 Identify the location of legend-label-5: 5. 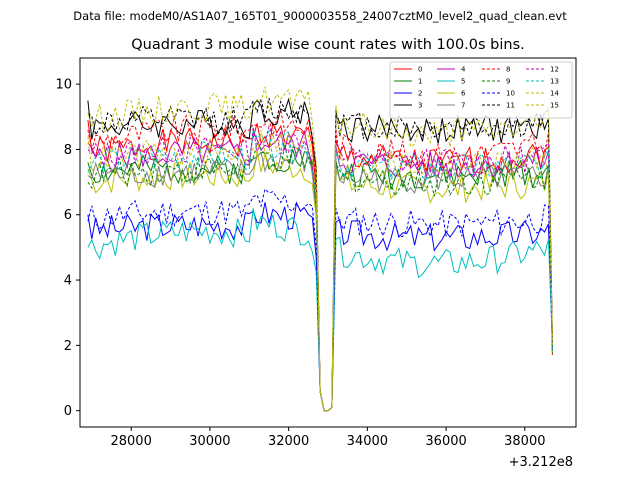
(463, 82).